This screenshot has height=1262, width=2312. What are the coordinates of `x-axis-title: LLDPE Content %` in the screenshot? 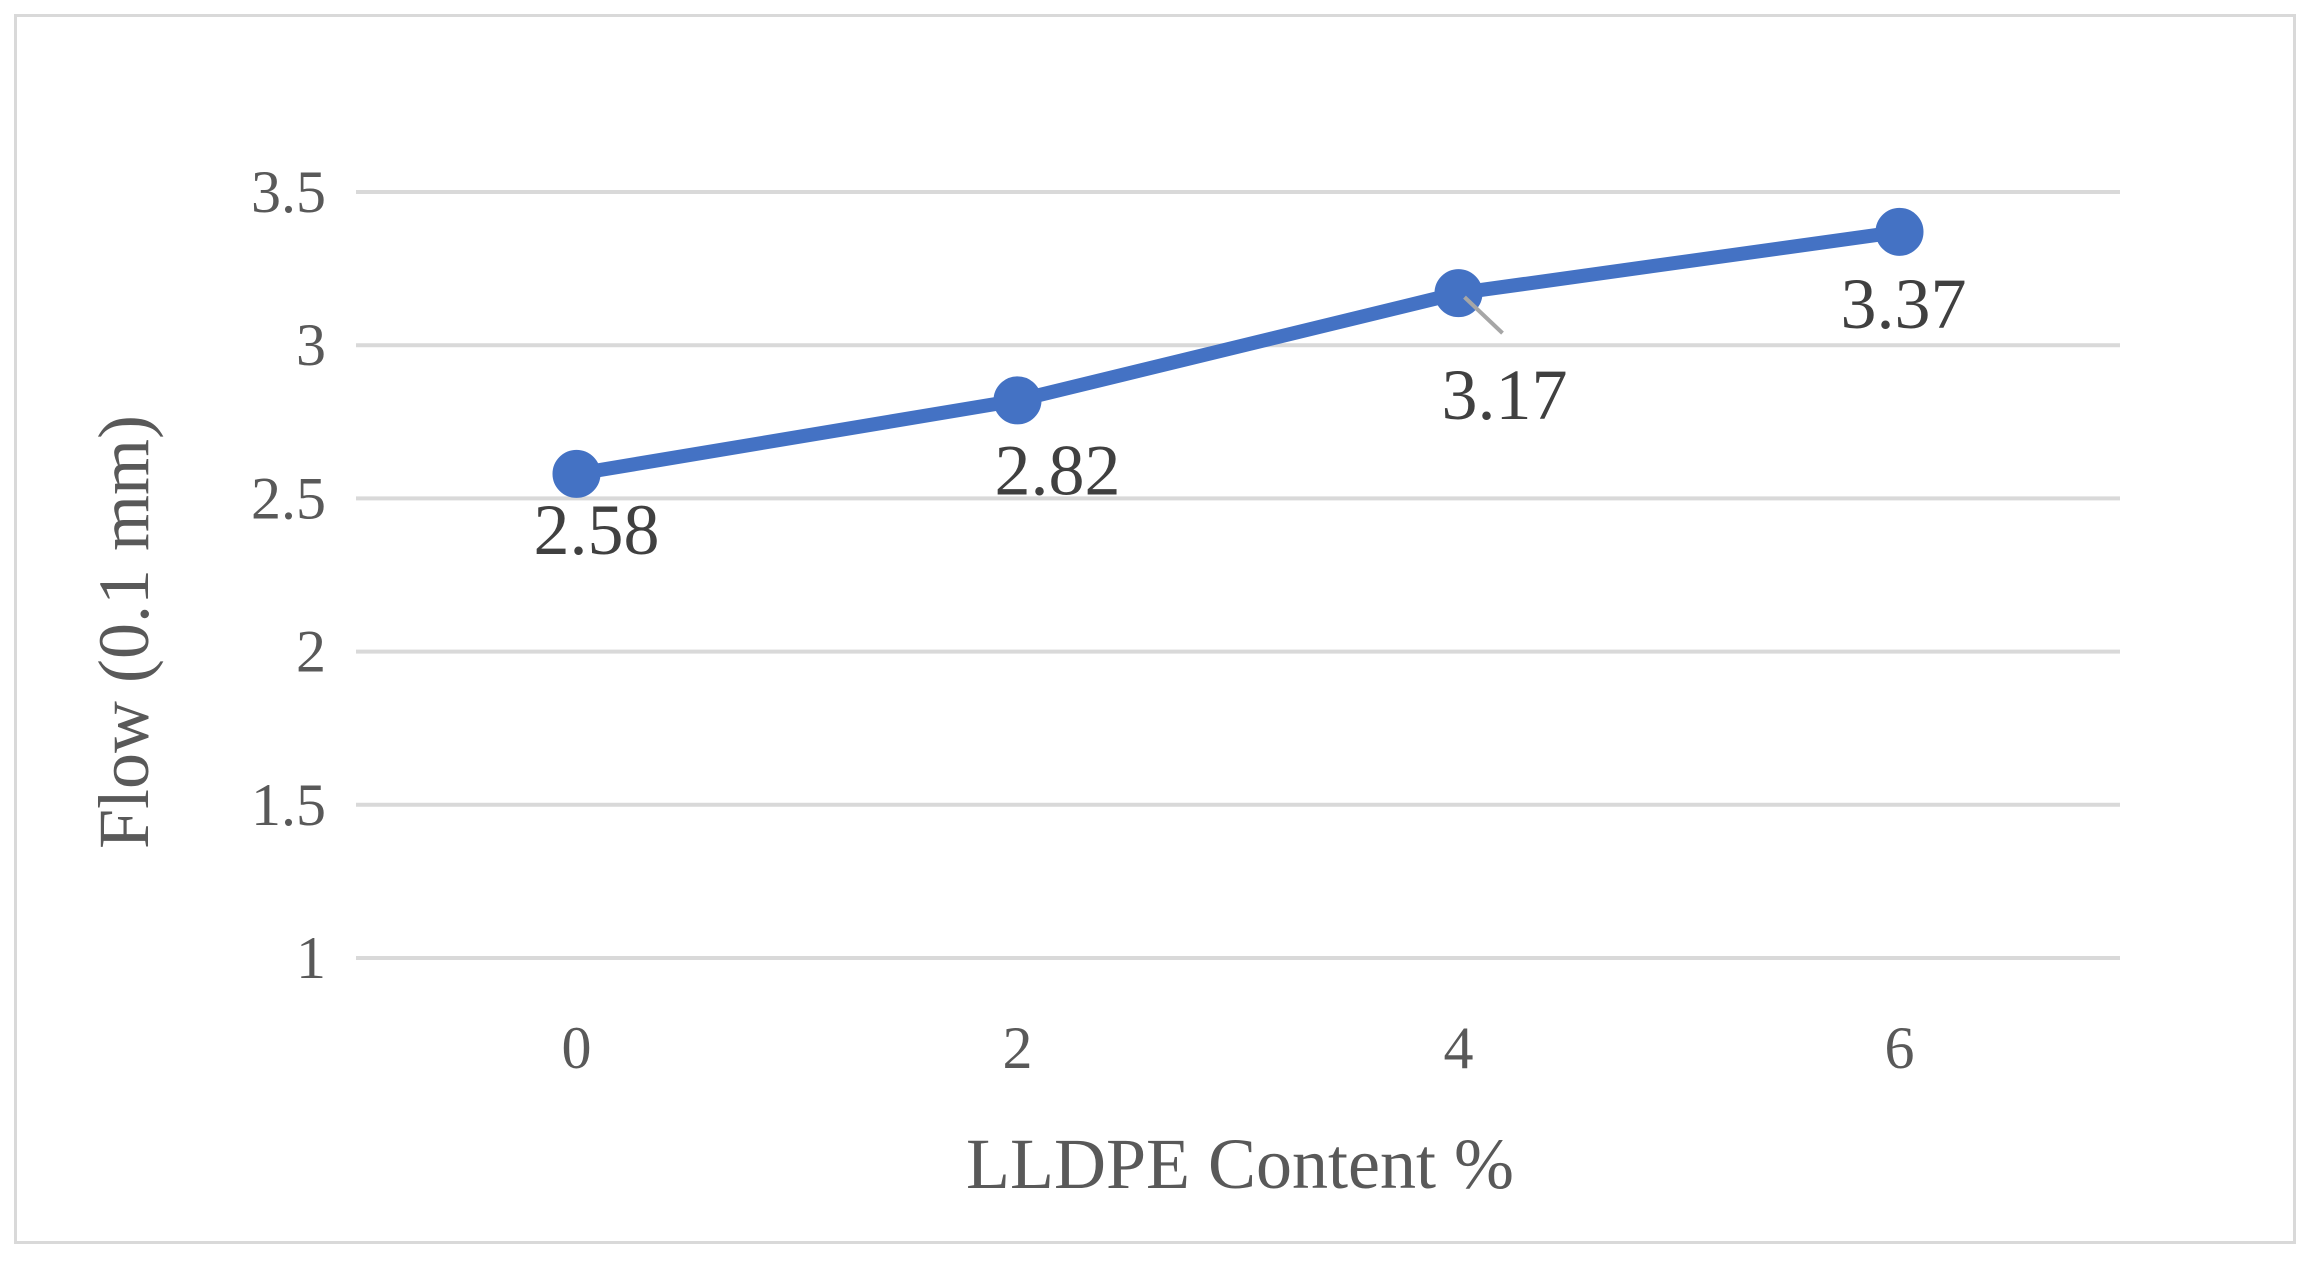 It's located at (1240, 1164).